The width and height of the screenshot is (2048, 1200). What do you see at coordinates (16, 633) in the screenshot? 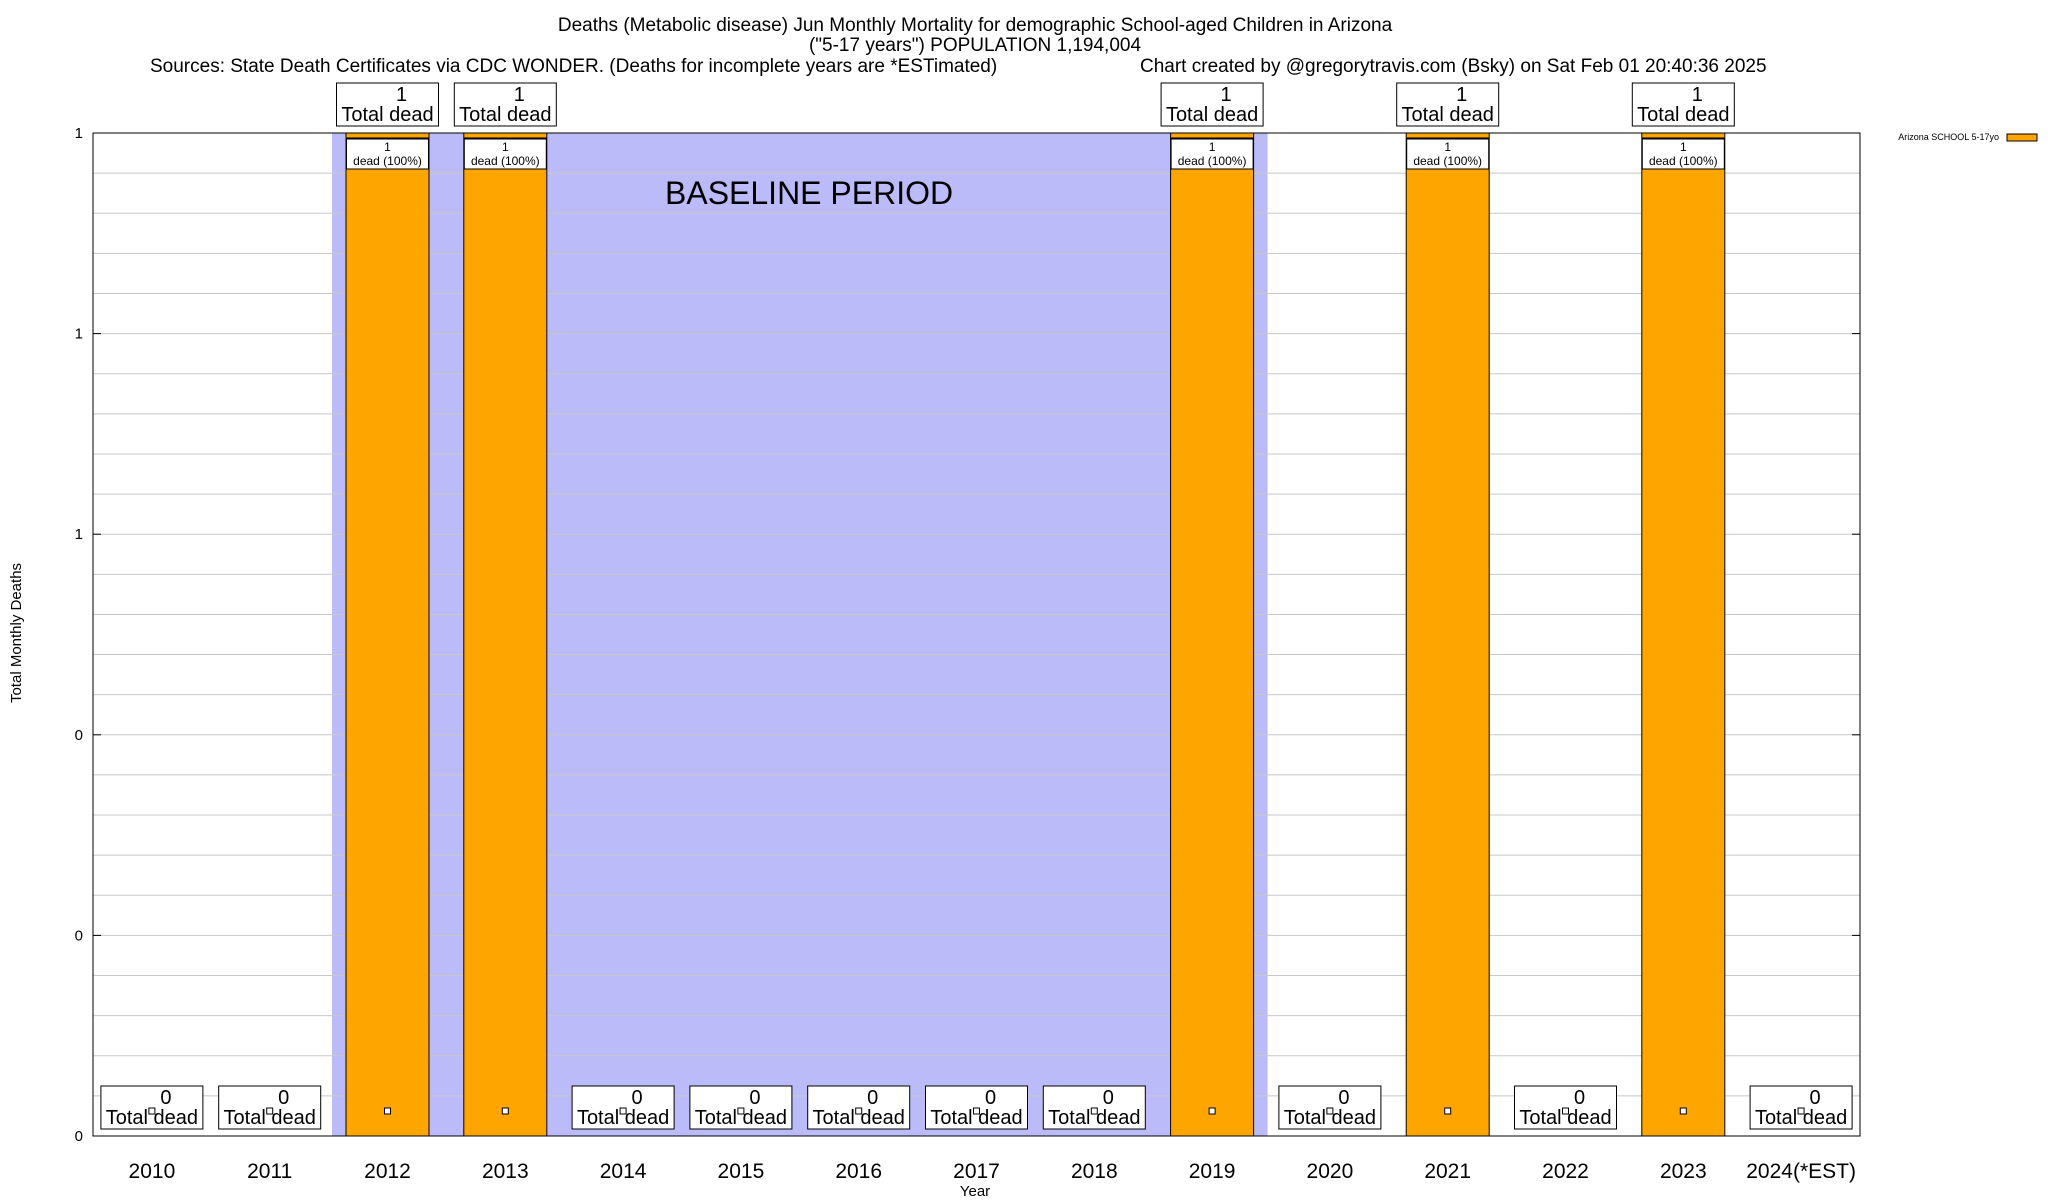
I see `y-axis-title: Total Monthly Deaths` at bounding box center [16, 633].